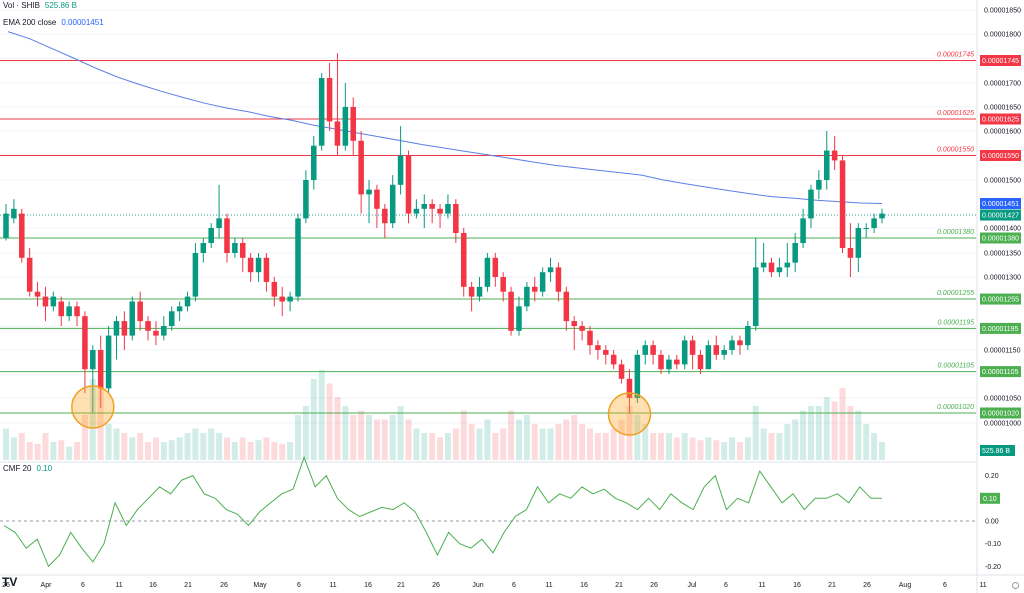  I want to click on time-axis-label: 21, so click(619, 585).